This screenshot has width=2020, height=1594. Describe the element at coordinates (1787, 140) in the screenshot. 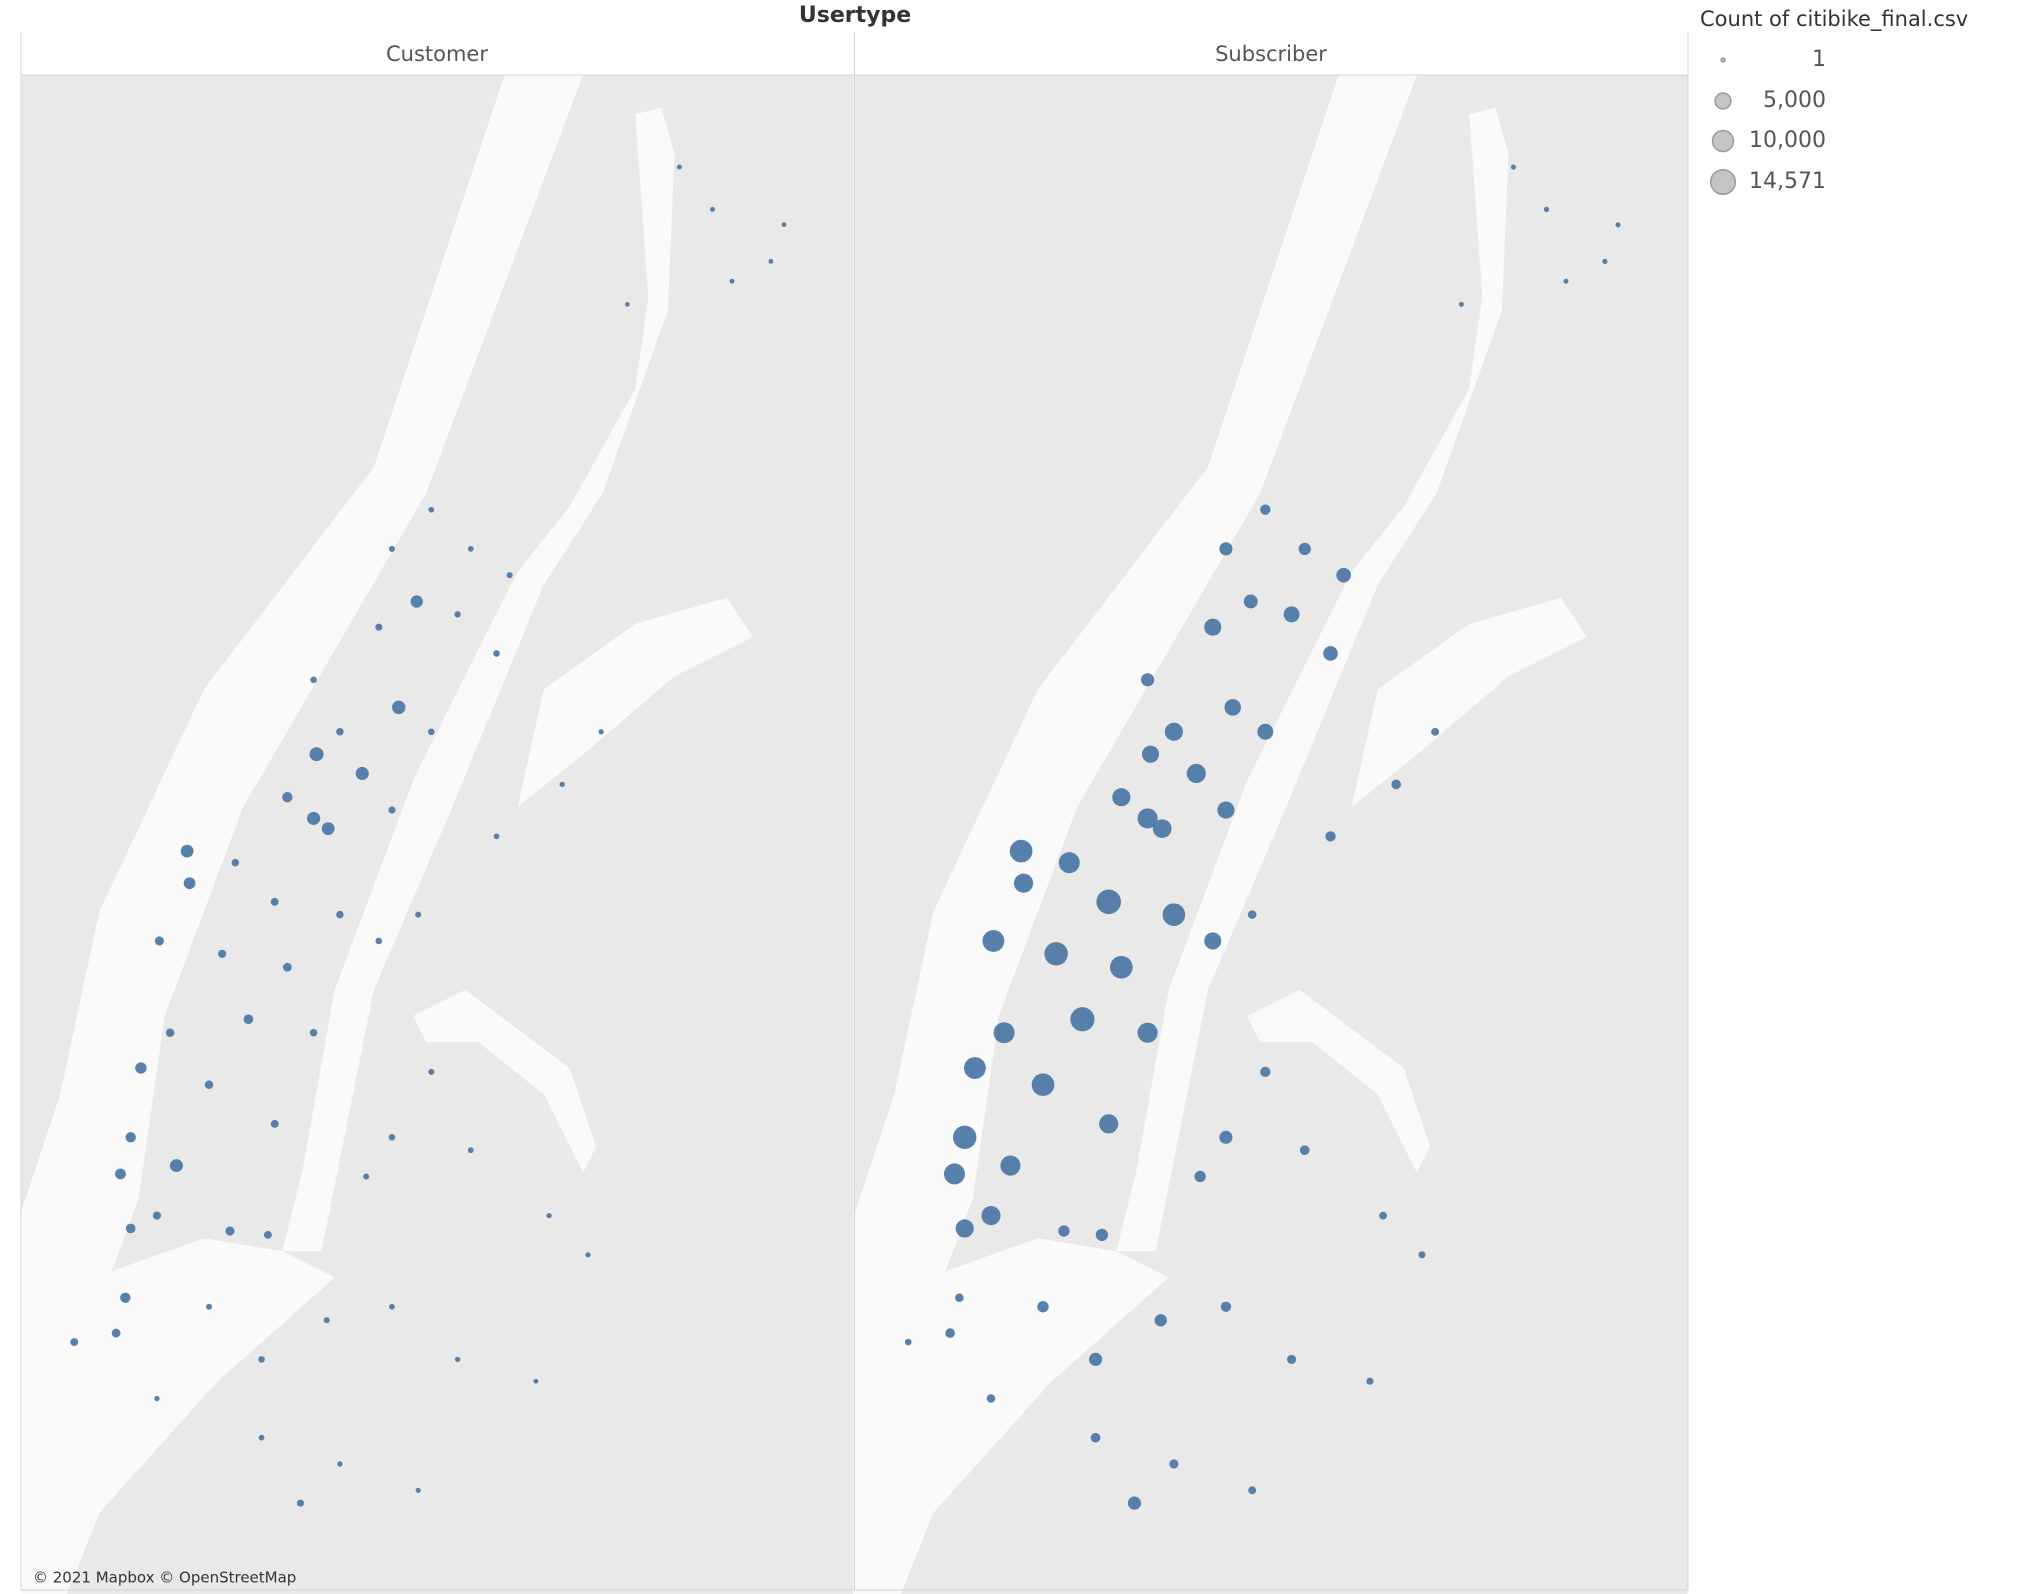

I see `legend-label: 10,000` at that location.